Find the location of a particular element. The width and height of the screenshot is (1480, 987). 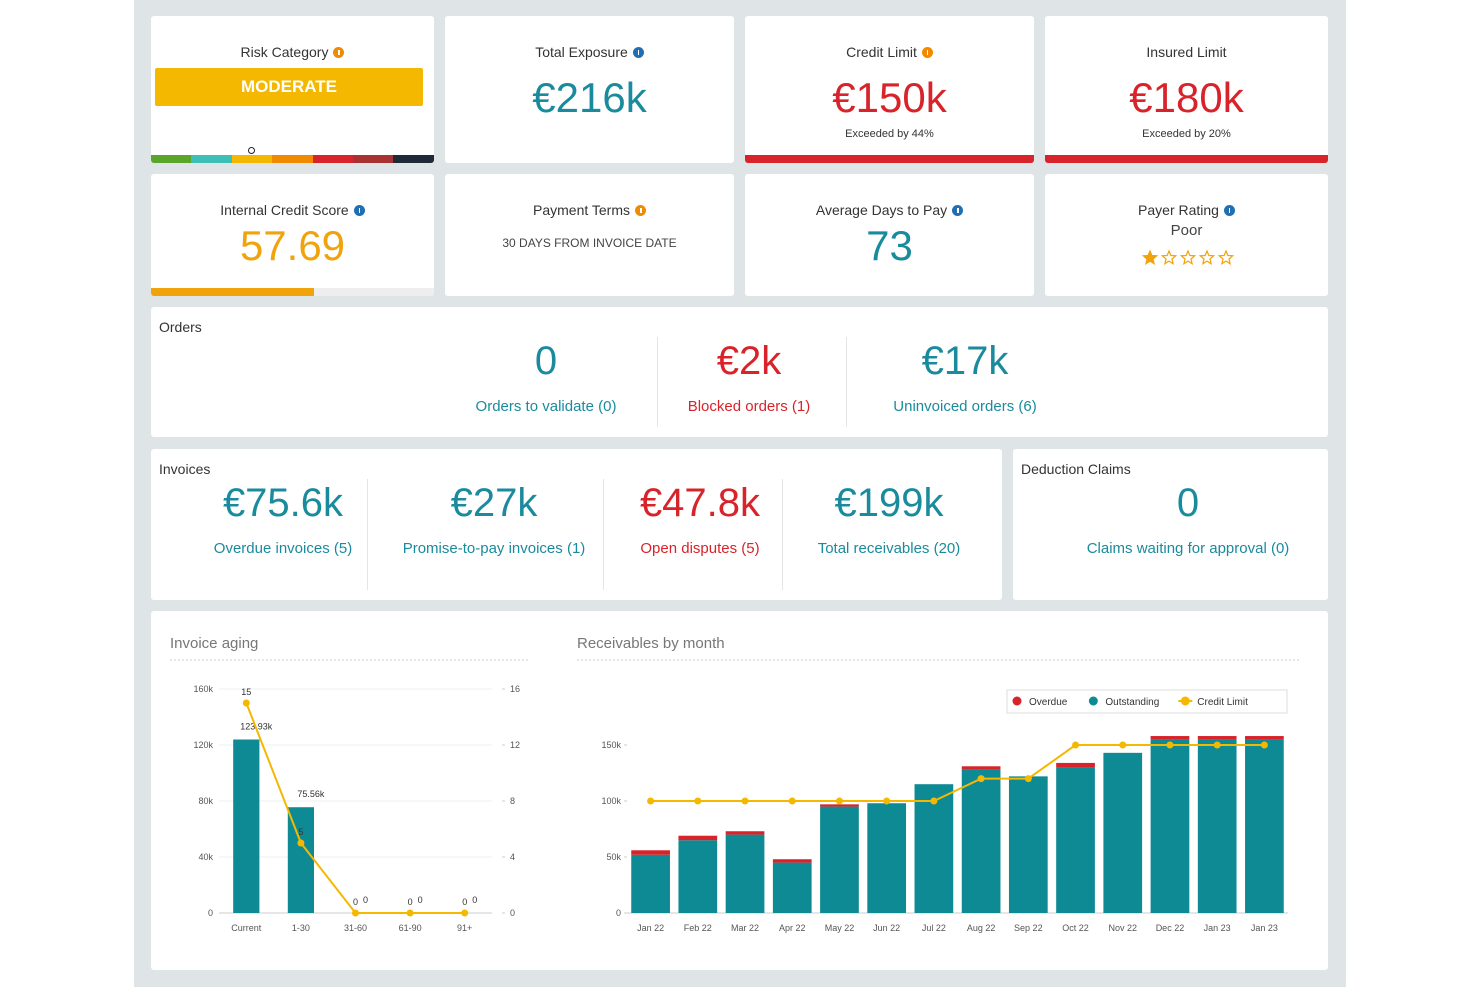

kpi-value: €17k is located at coordinates (965, 361).